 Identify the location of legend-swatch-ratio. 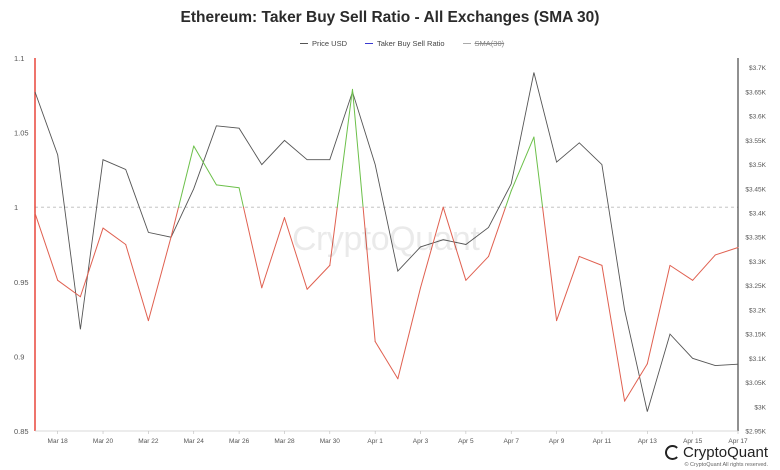
(369, 43).